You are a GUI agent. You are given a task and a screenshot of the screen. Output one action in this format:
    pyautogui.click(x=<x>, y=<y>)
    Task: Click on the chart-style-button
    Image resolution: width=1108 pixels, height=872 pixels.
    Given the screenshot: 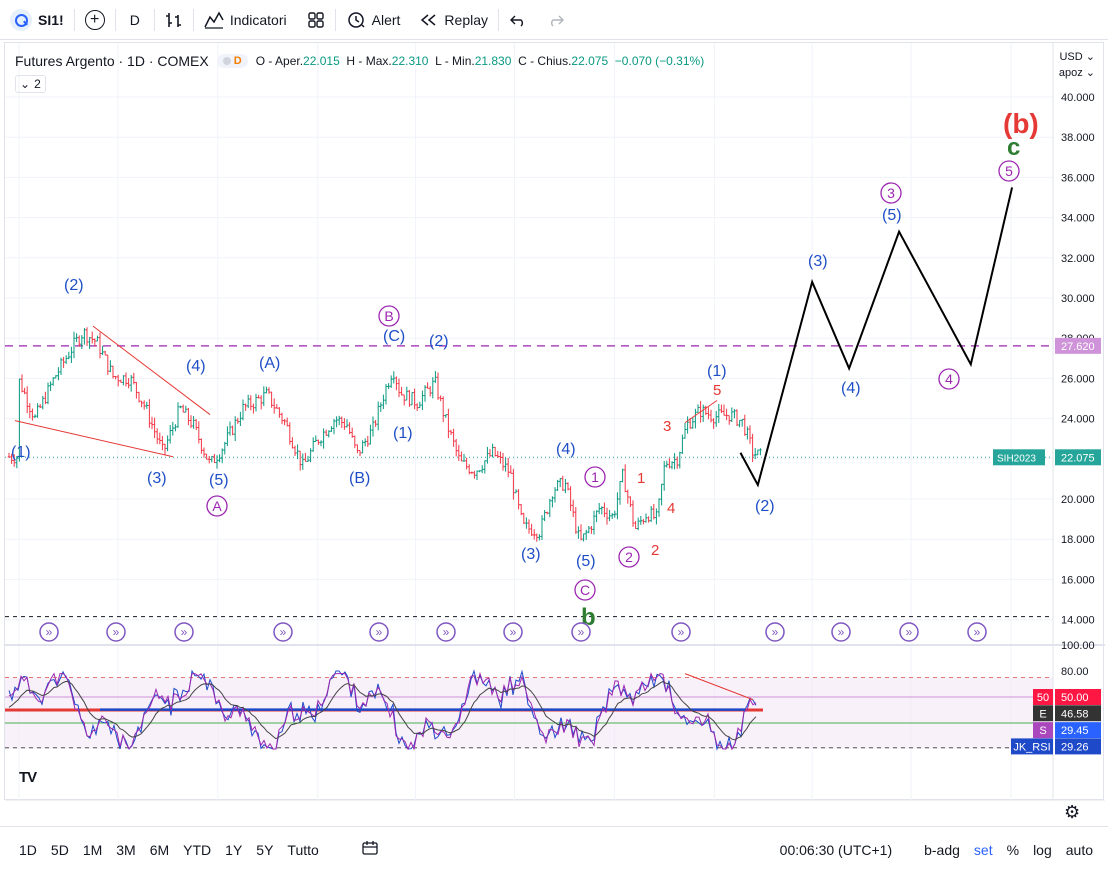 What is the action you would take?
    pyautogui.click(x=174, y=20)
    